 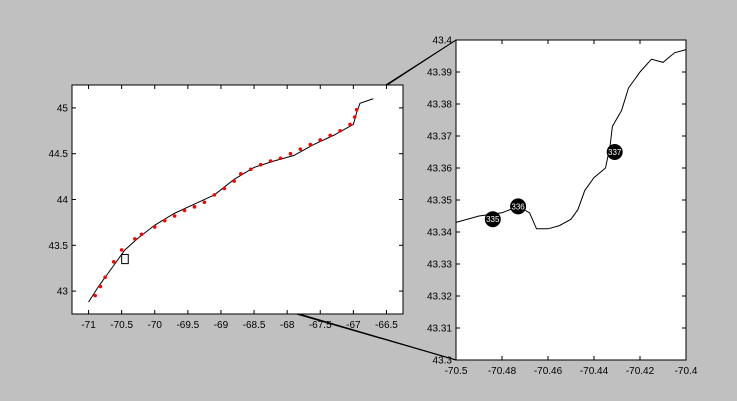 What do you see at coordinates (63, 200) in the screenshot?
I see `overview-y-tick-label: 44` at bounding box center [63, 200].